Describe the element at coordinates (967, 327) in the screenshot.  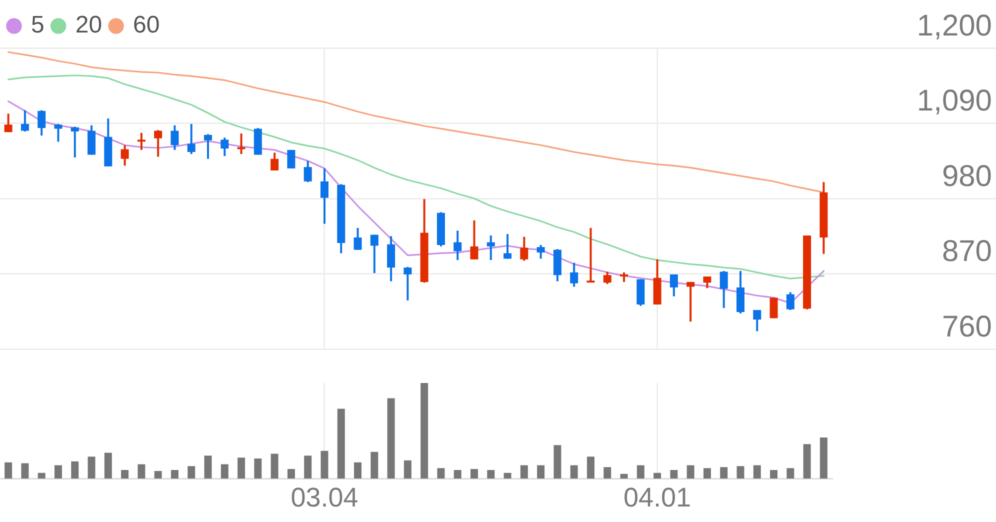
I see `y-tick-label: 760` at that location.